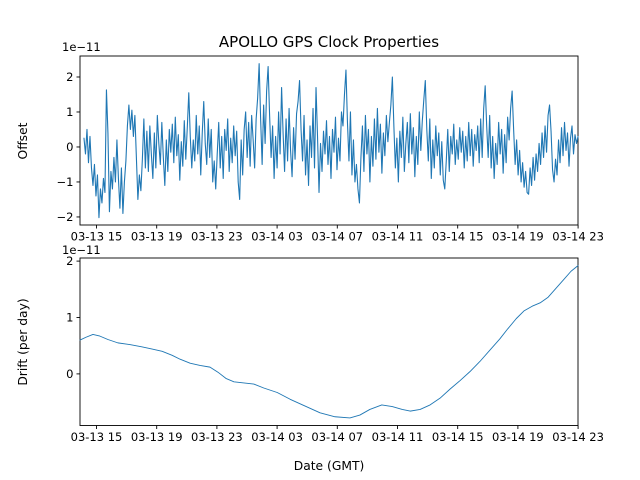 The width and height of the screenshot is (640, 480). What do you see at coordinates (81, 47) in the screenshot?
I see `offset-scale-label: 1e−11` at bounding box center [81, 47].